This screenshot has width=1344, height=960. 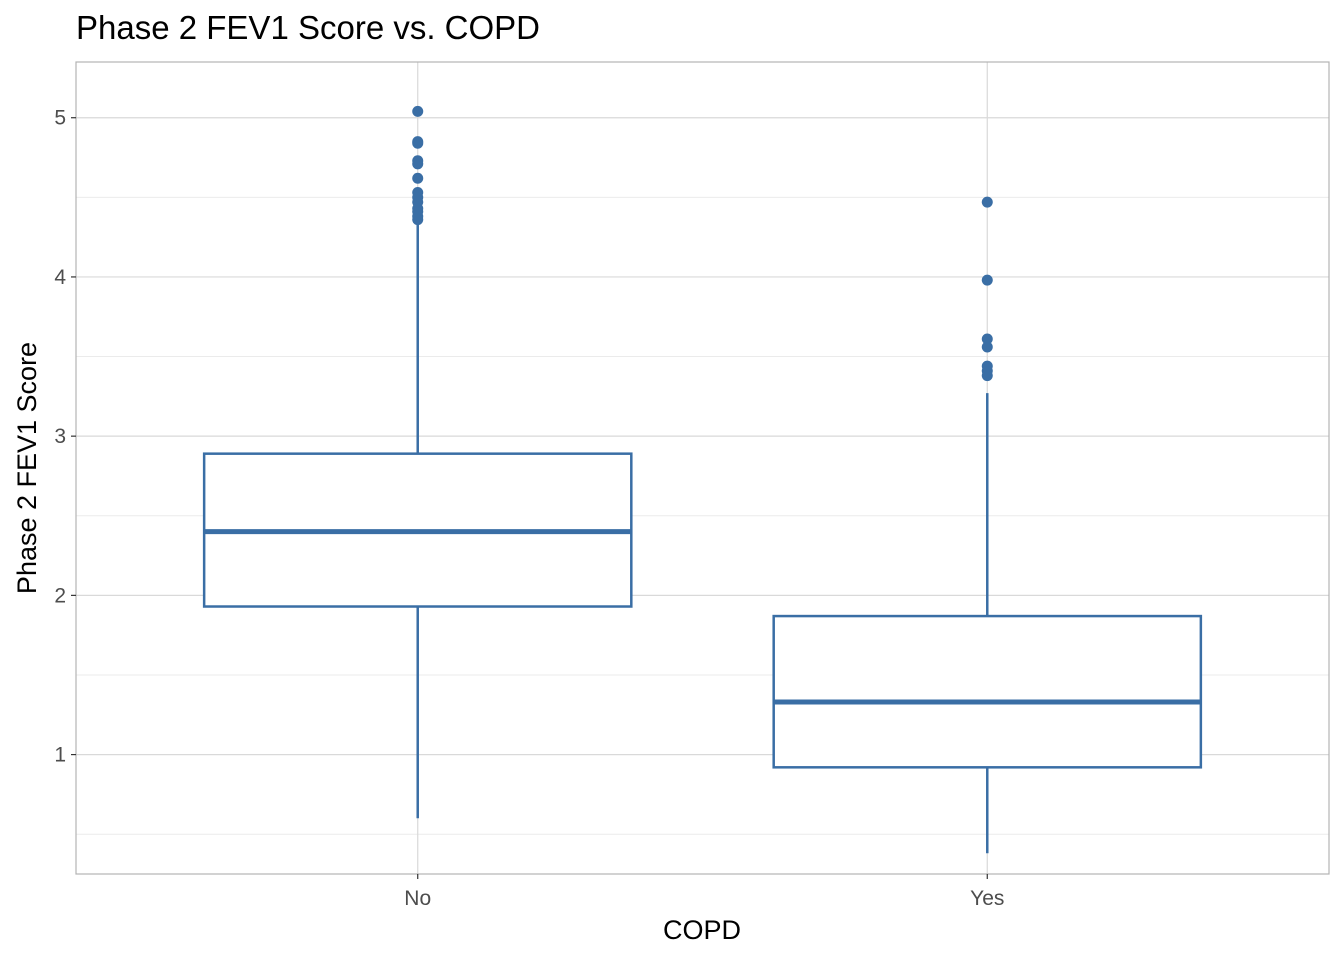 What do you see at coordinates (308, 27) in the screenshot?
I see `chart-title: Phase 2 FEV1 Score vs. COPD` at bounding box center [308, 27].